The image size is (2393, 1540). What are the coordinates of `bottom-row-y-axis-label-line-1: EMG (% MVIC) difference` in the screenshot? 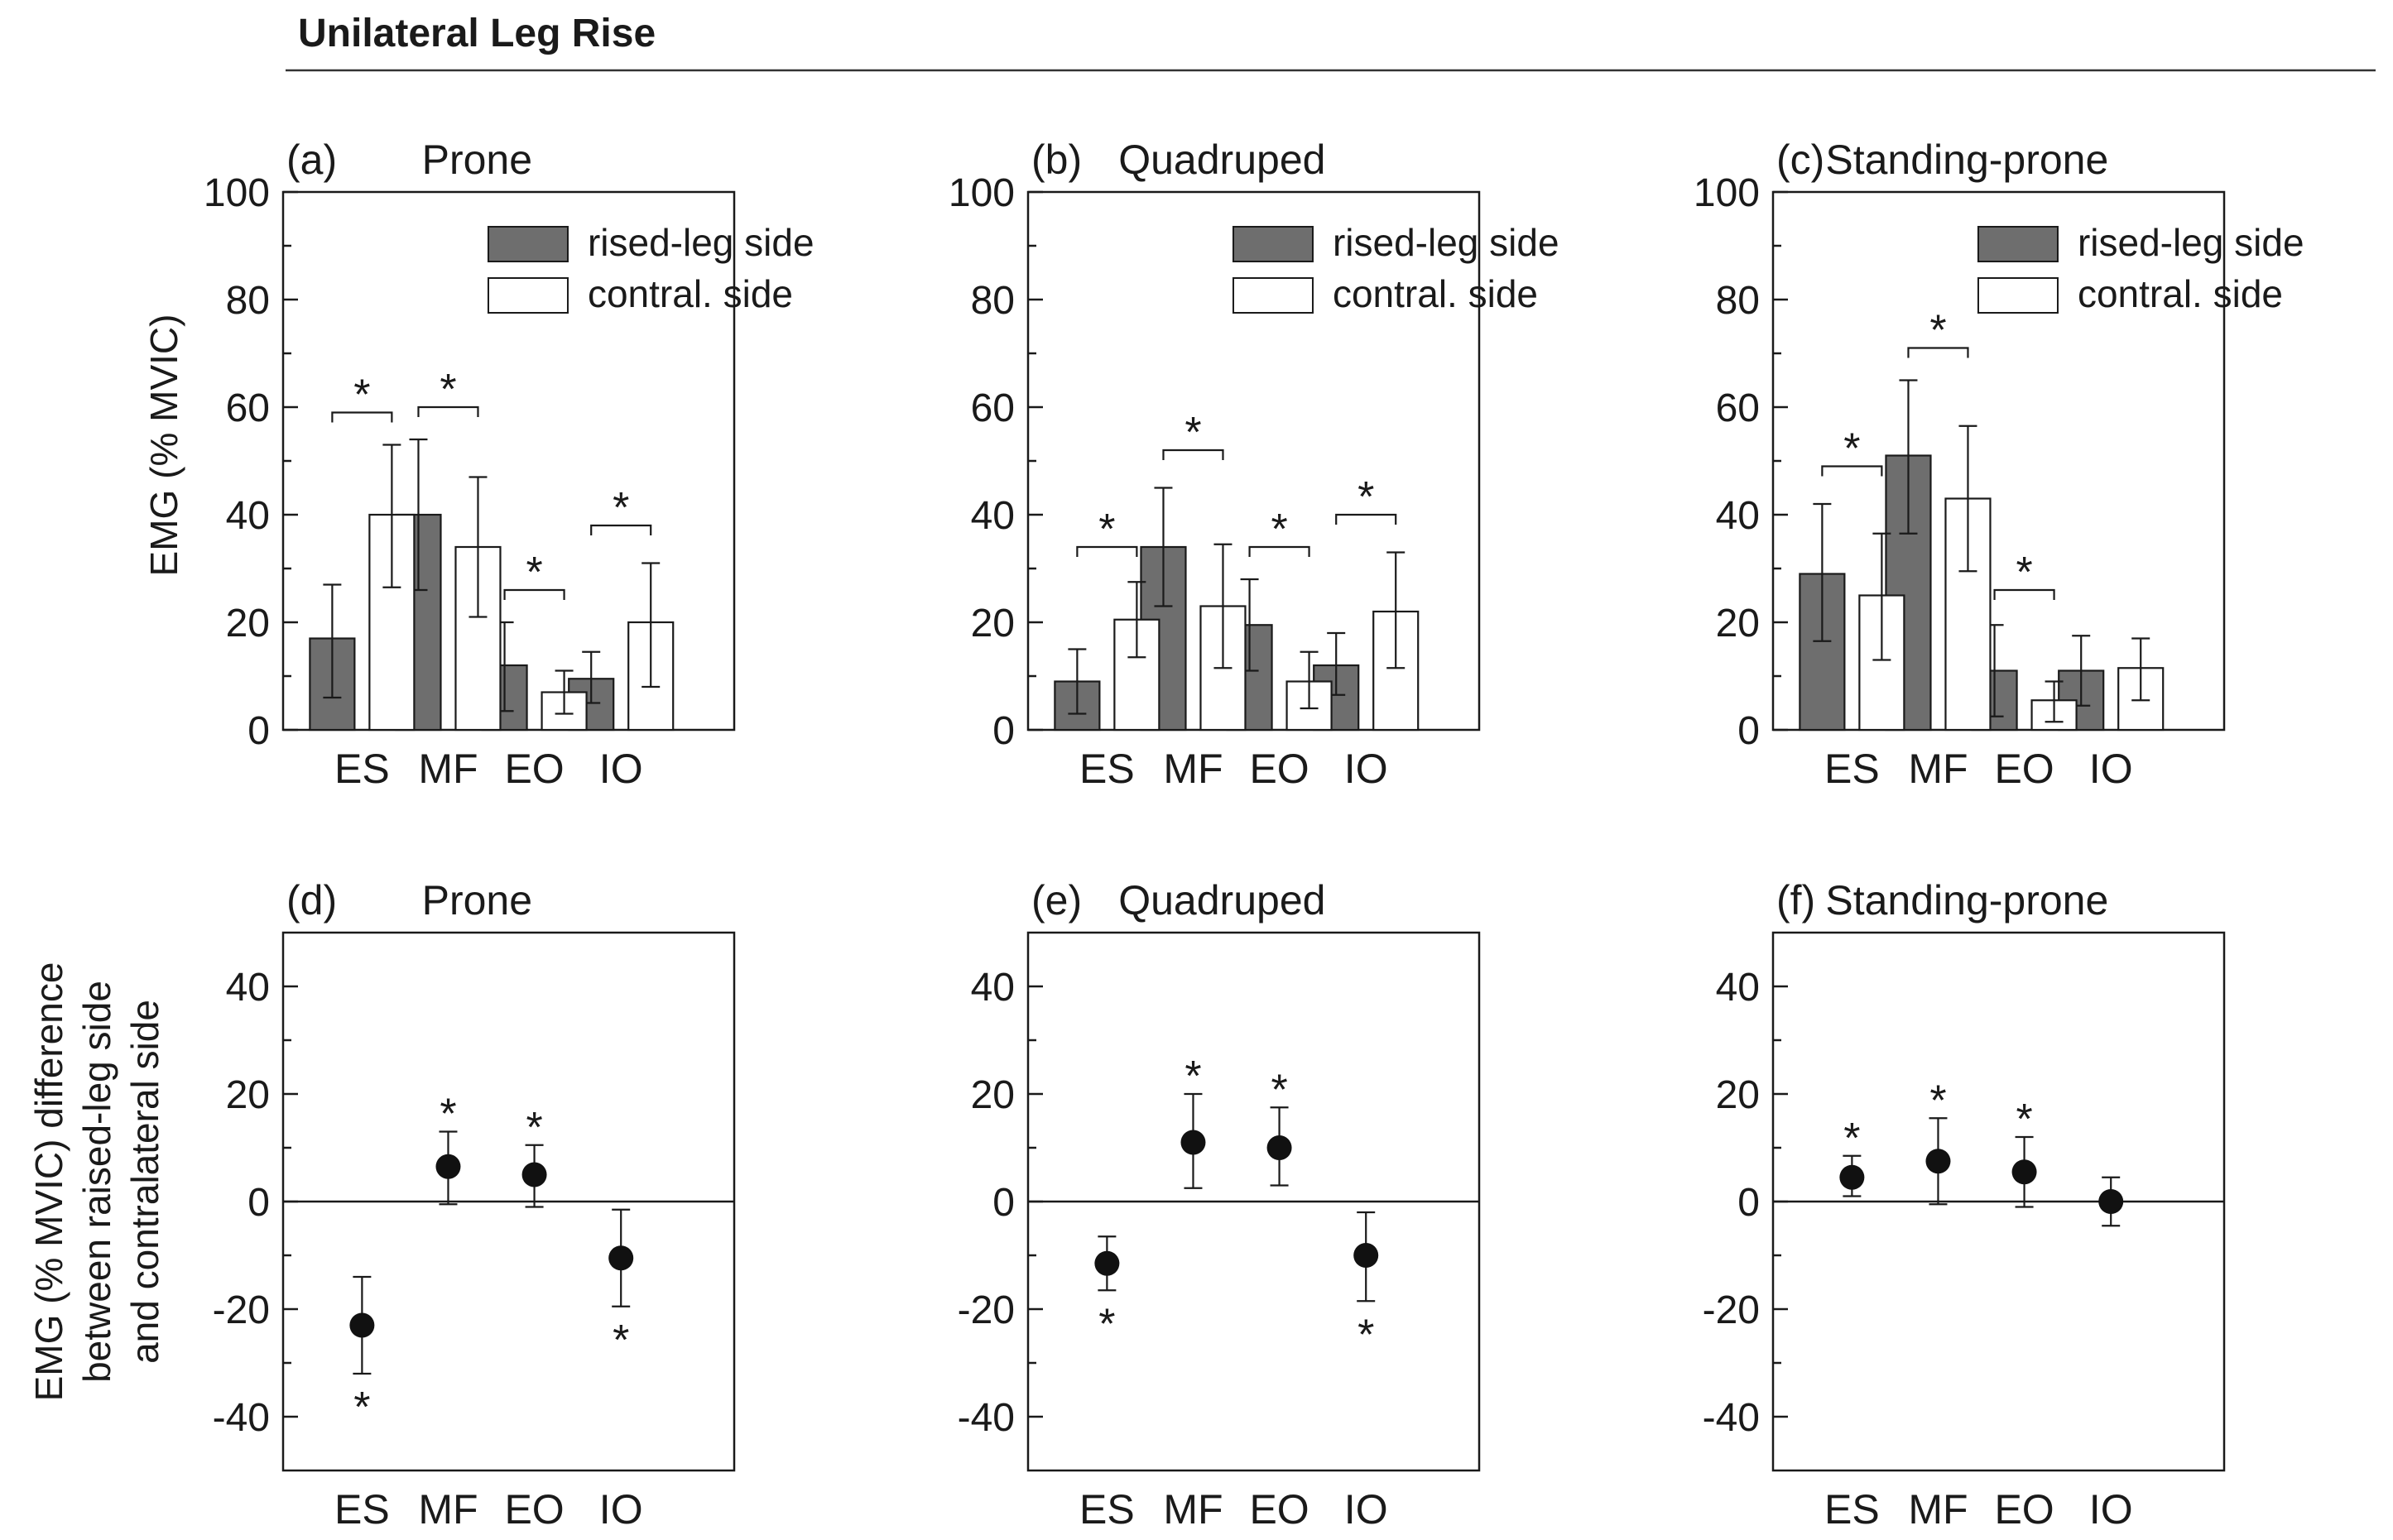 It's located at (48, 1182).